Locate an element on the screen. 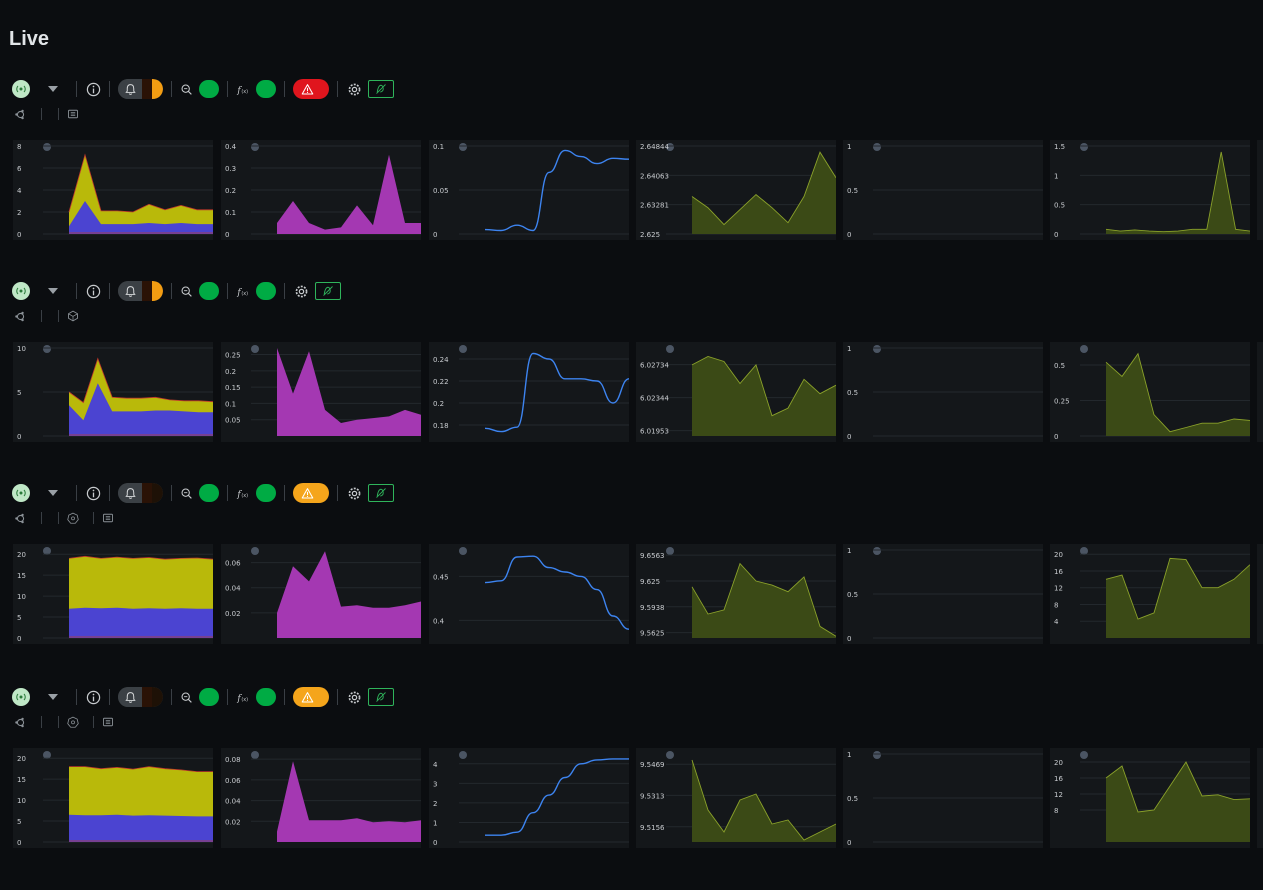 Image resolution: width=1263 pixels, height=890 pixels. chart-mem: 9.5469 9.5313 9.5156 is located at coordinates (736, 798).